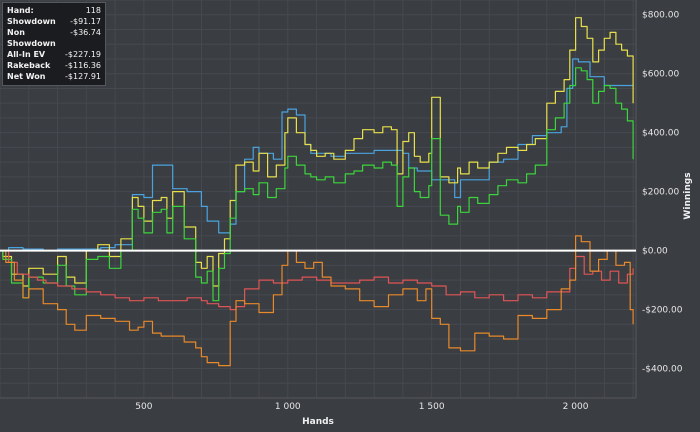 The width and height of the screenshot is (700, 432). What do you see at coordinates (54, 76) in the screenshot?
I see `summary-row: Net Won -$127.91` at bounding box center [54, 76].